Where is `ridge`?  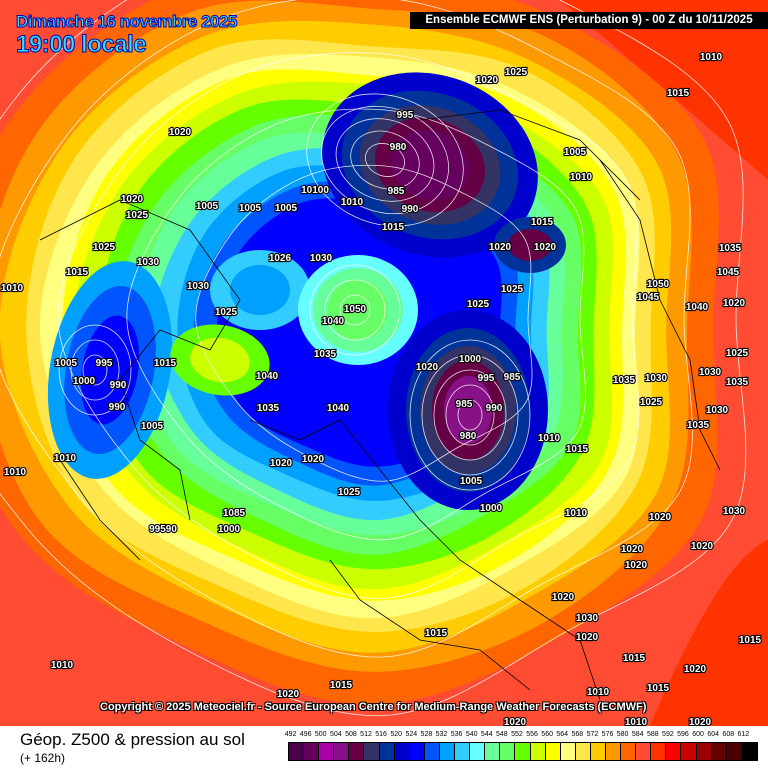 ridge is located at coordinates (220, 360).